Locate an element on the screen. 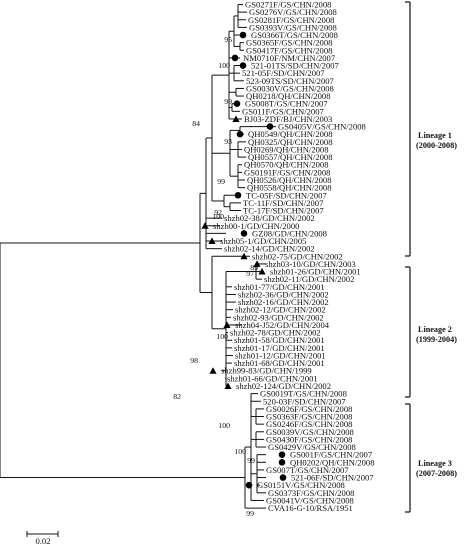  taxon-label: GS0019T/GS/CHN/2008 is located at coordinates (303, 394).